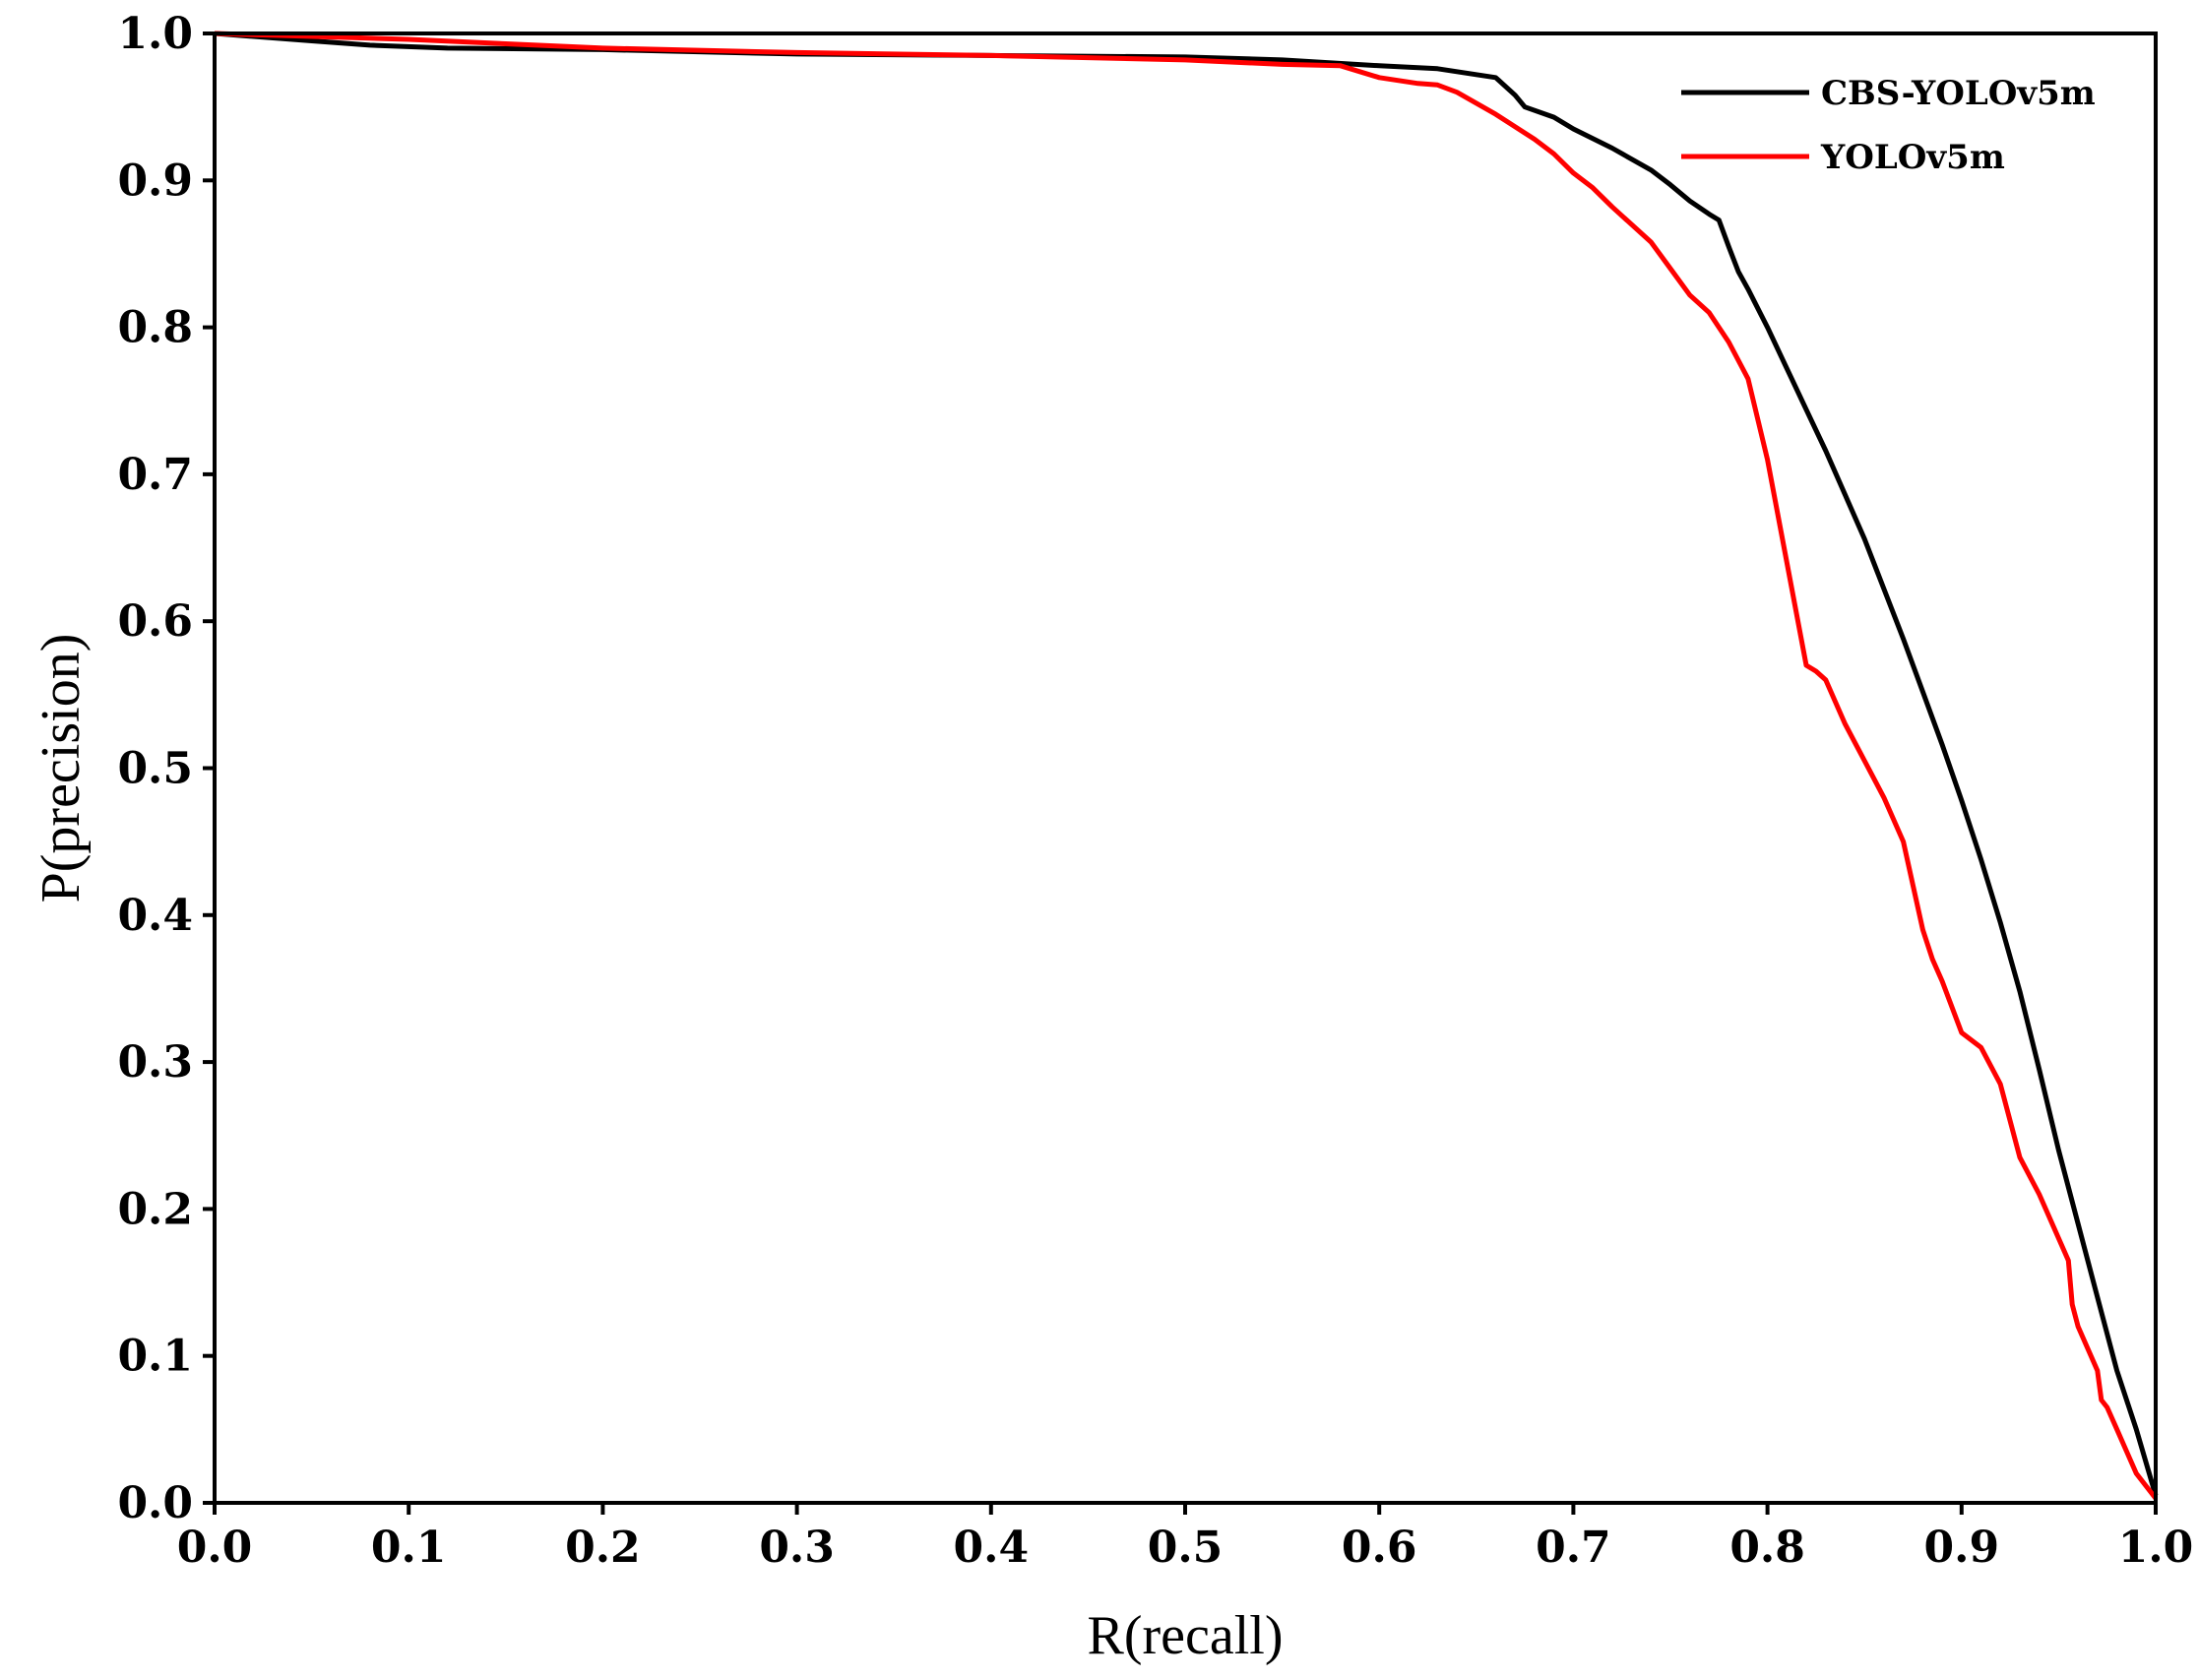  What do you see at coordinates (1958, 93) in the screenshot?
I see `legend-label: CBS-YOLOv5m` at bounding box center [1958, 93].